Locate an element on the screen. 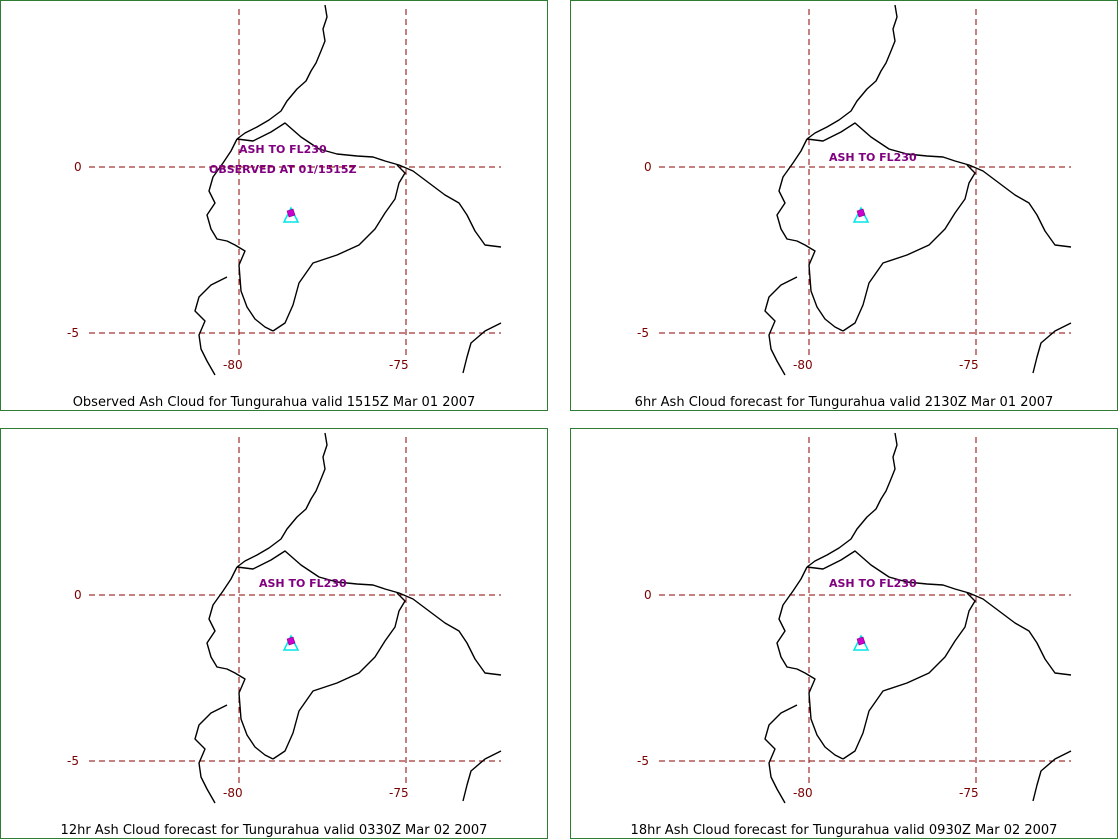 The width and height of the screenshot is (1119, 840). annotation-line-2: OBSERVED AT 01/1515Z is located at coordinates (283, 169).